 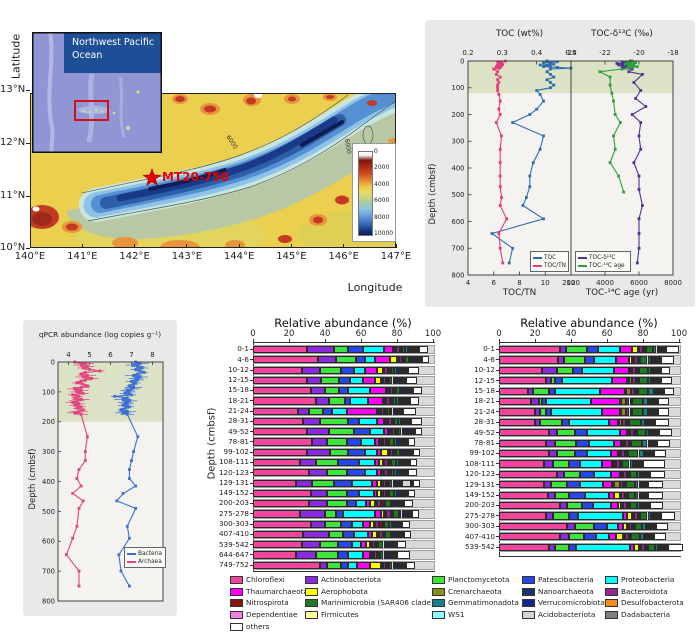 What do you see at coordinates (28, 143) in the screenshot?
I see `lat-tick-mark` at bounding box center [28, 143].